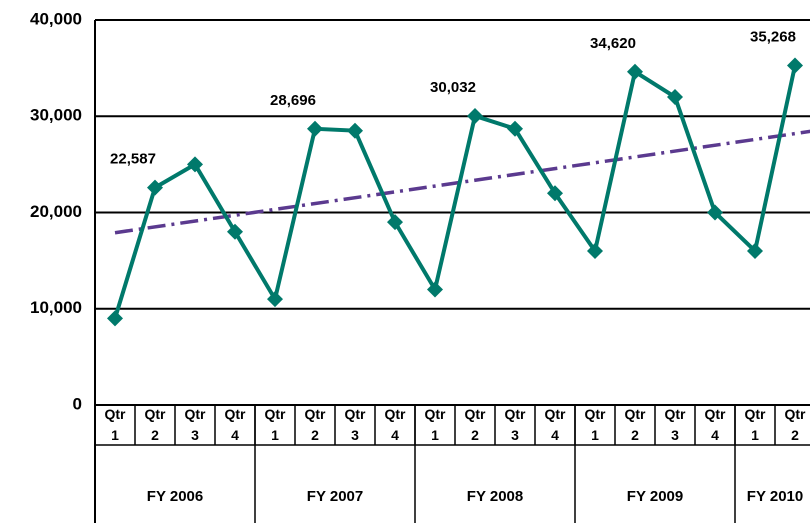  Describe the element at coordinates (495, 496) in the screenshot. I see `group-label: FY 2008` at that location.